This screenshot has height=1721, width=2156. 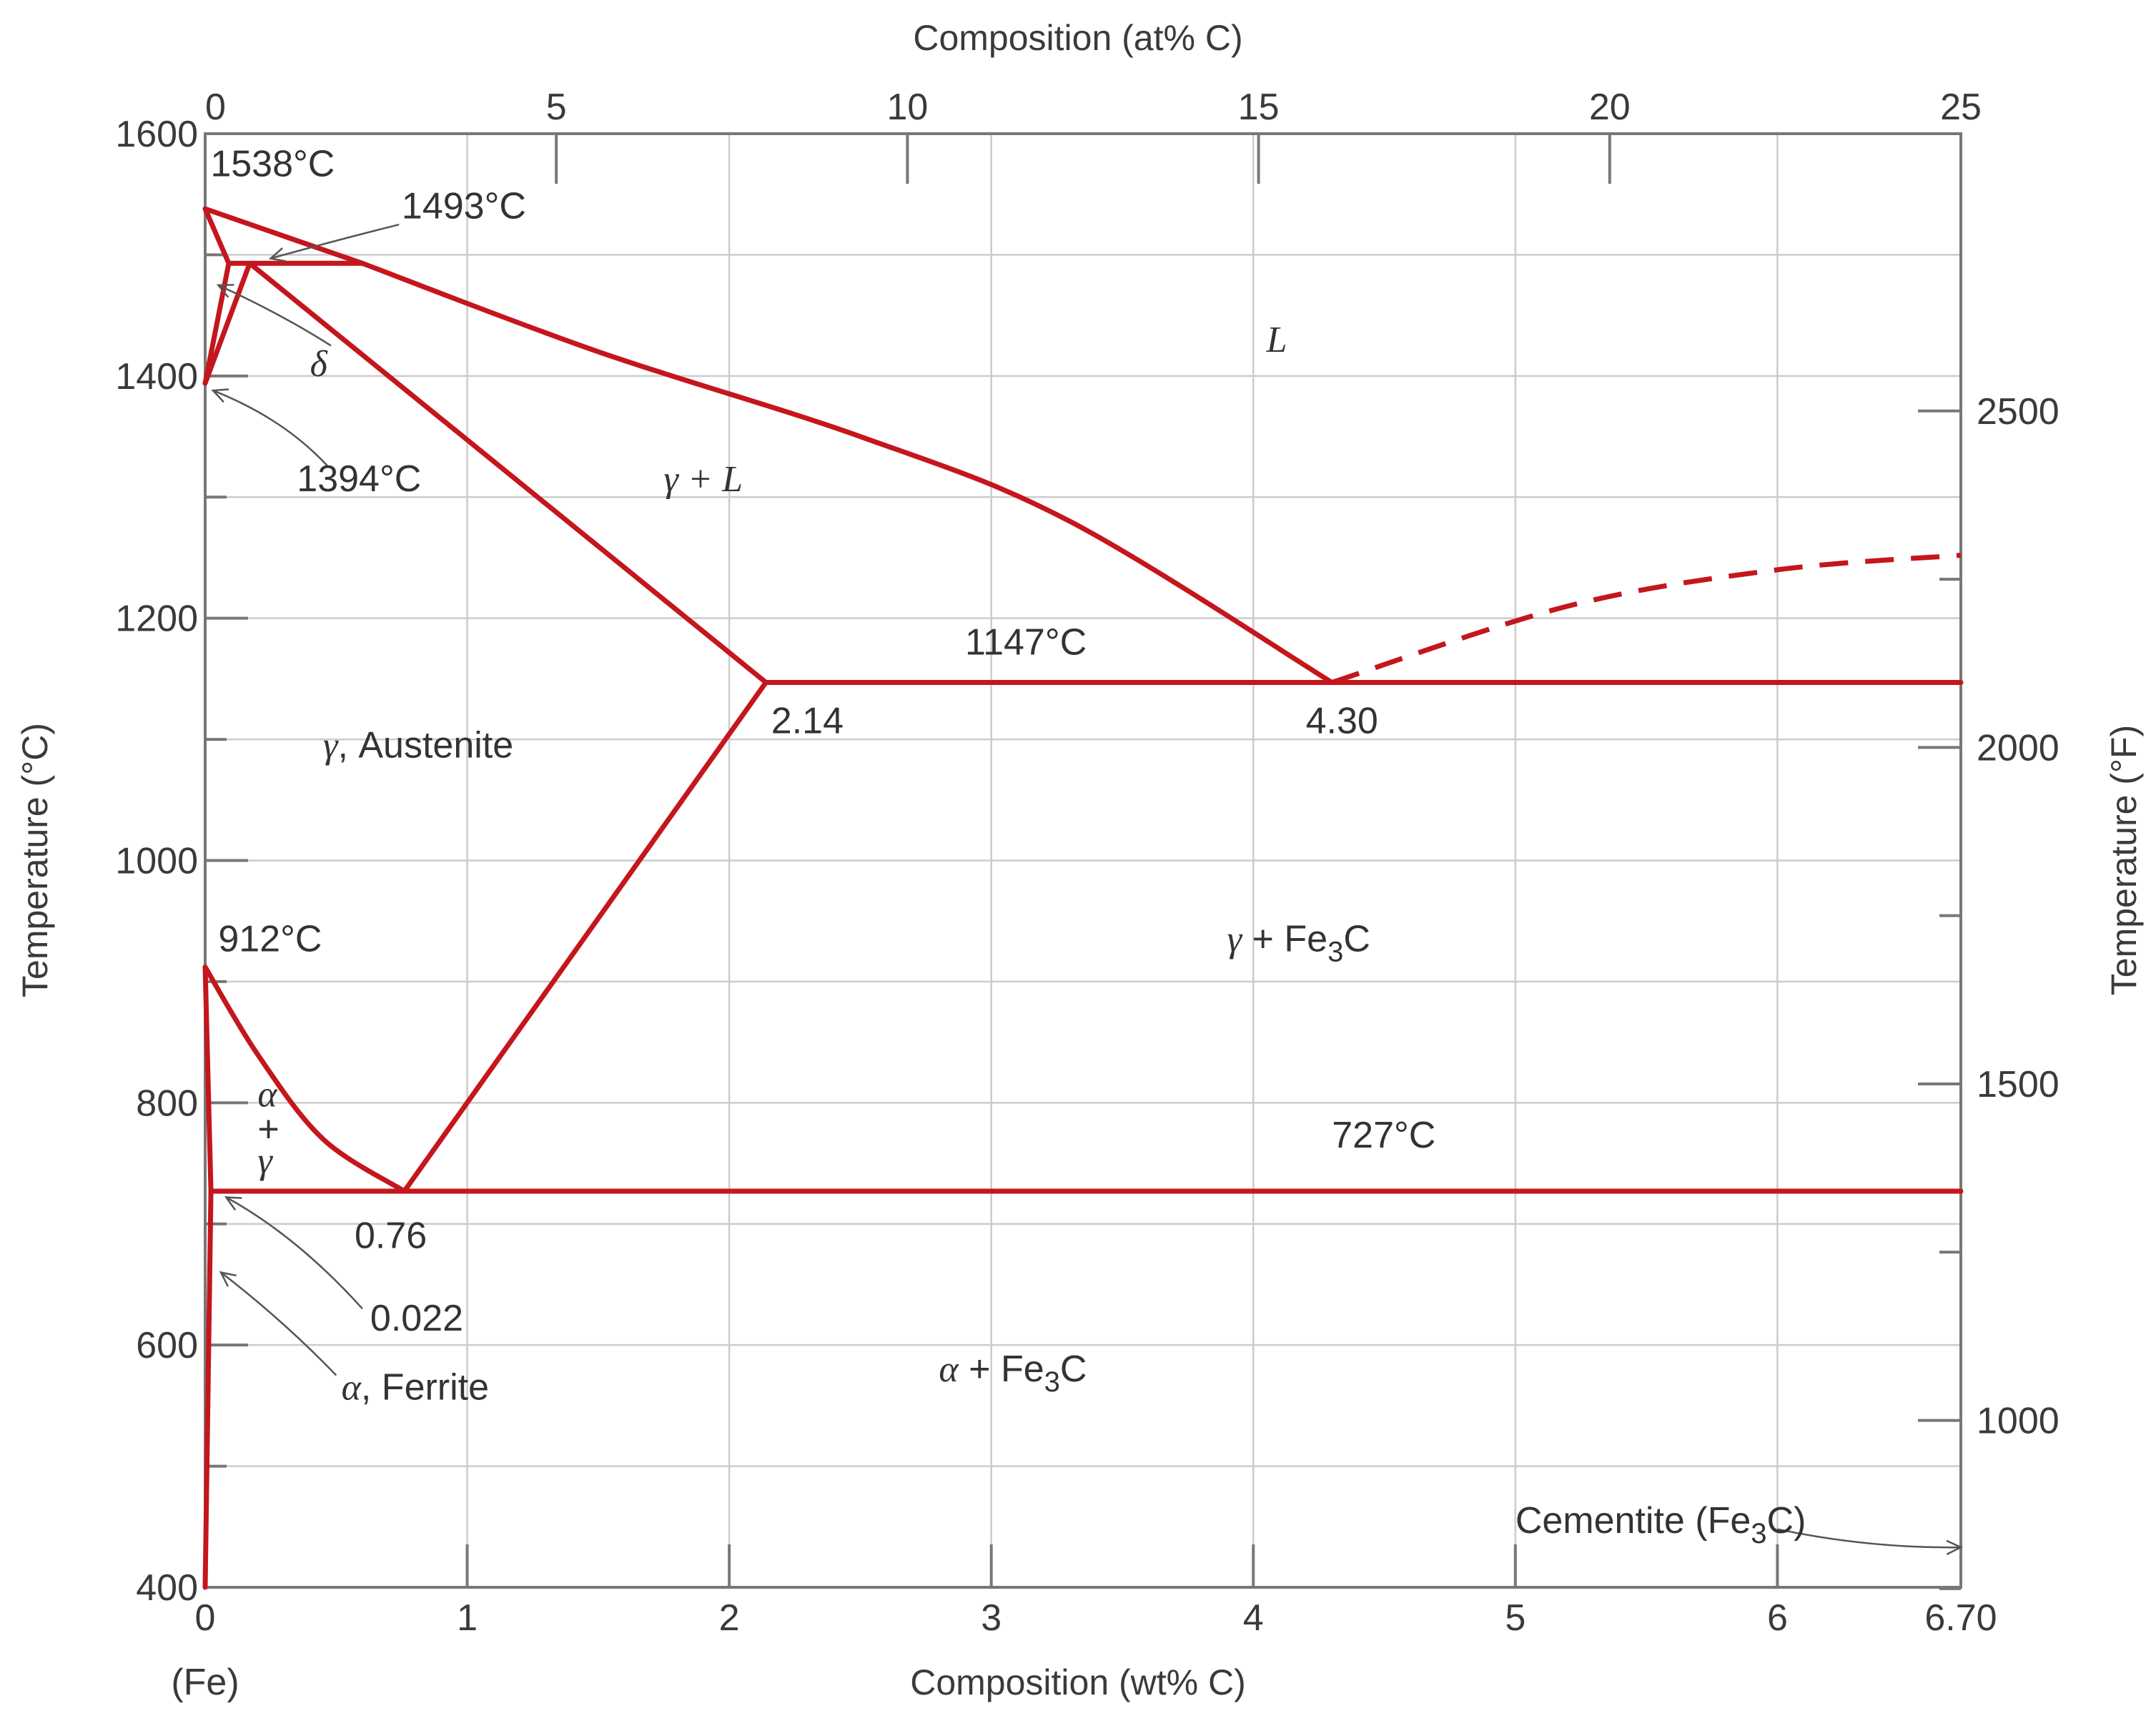 I want to click on annotation-label: L, so click(x=1276, y=340).